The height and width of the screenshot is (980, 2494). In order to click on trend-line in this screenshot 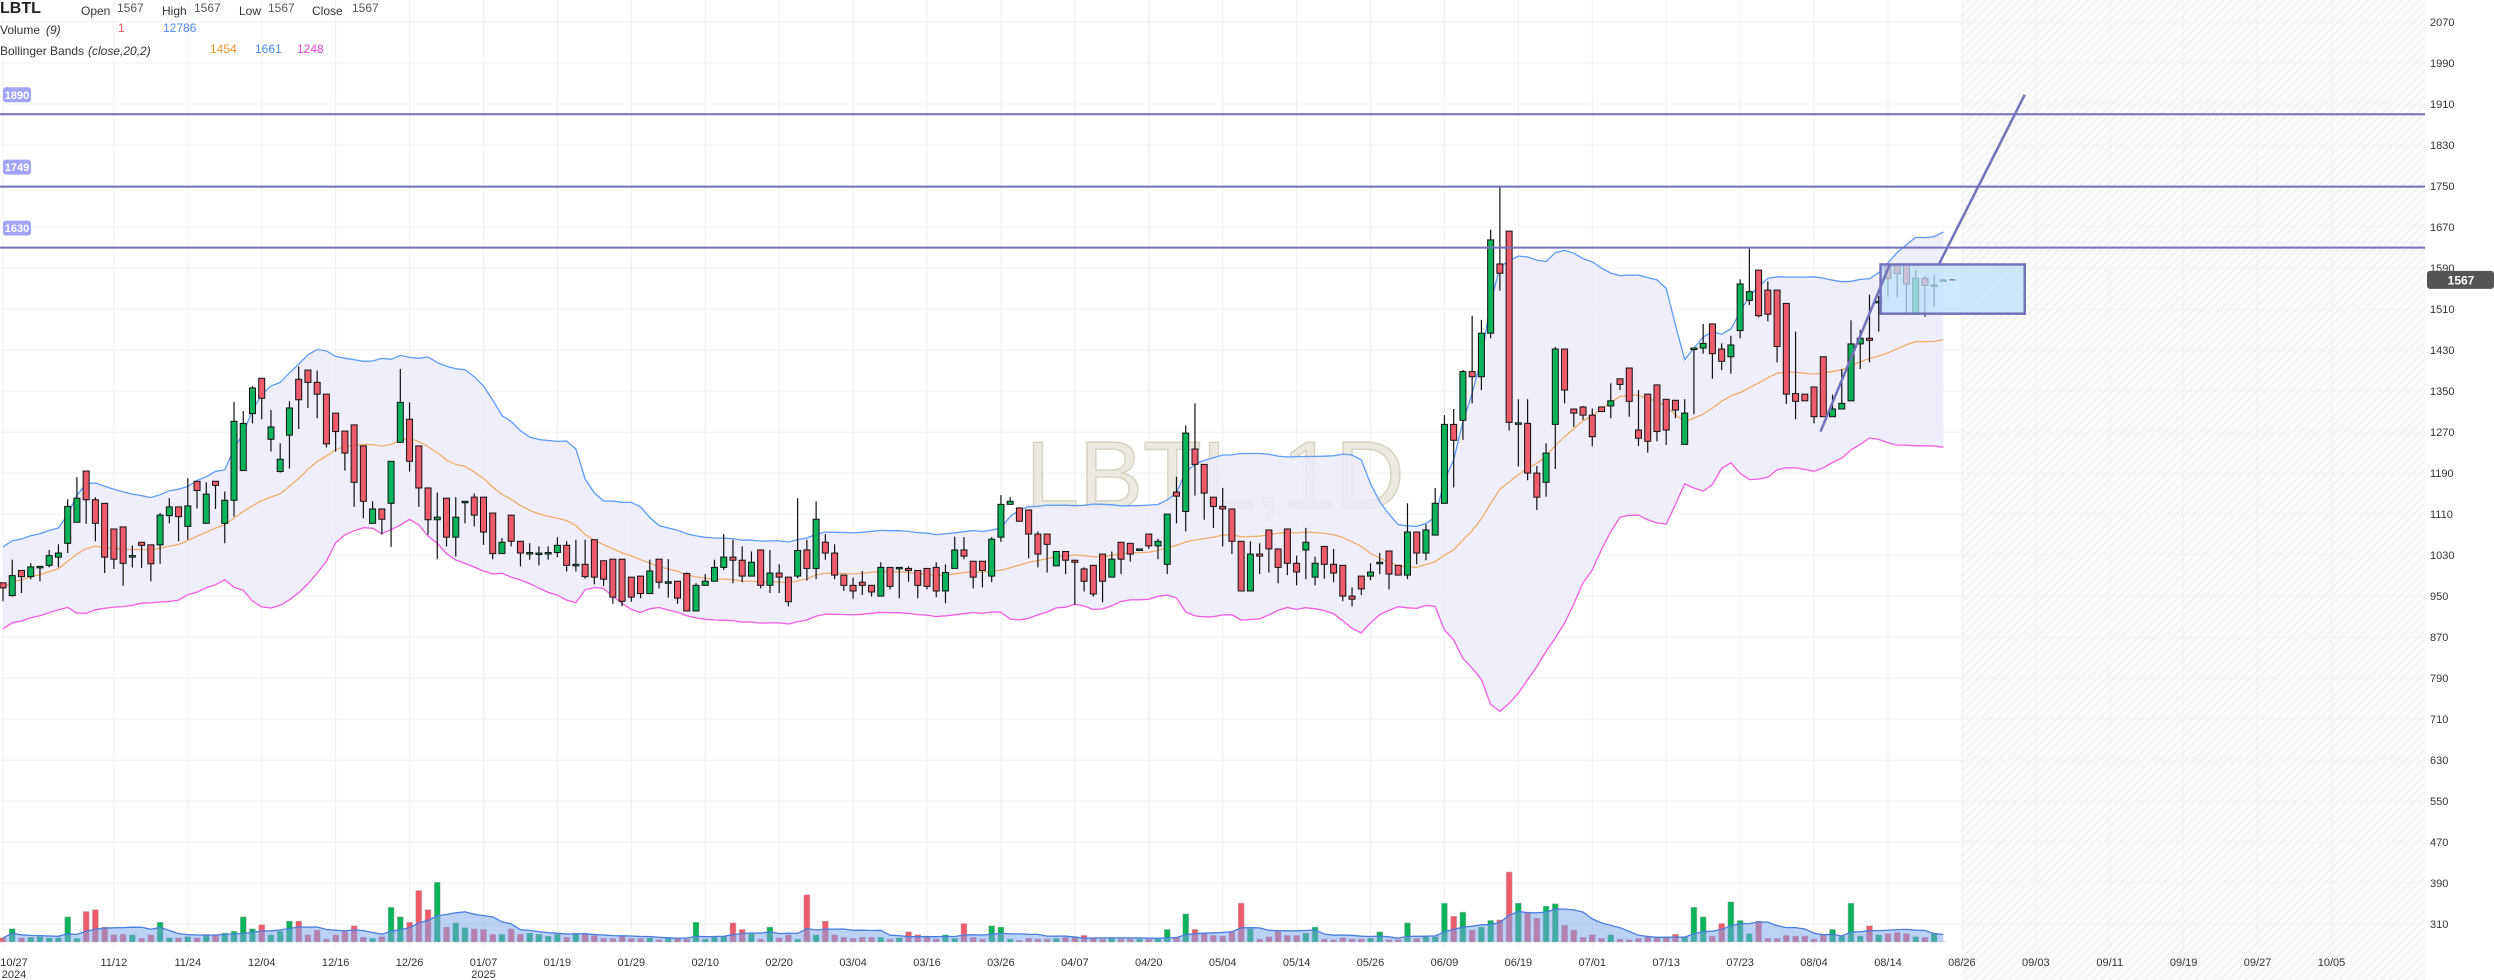, I will do `click(1855, 348)`.